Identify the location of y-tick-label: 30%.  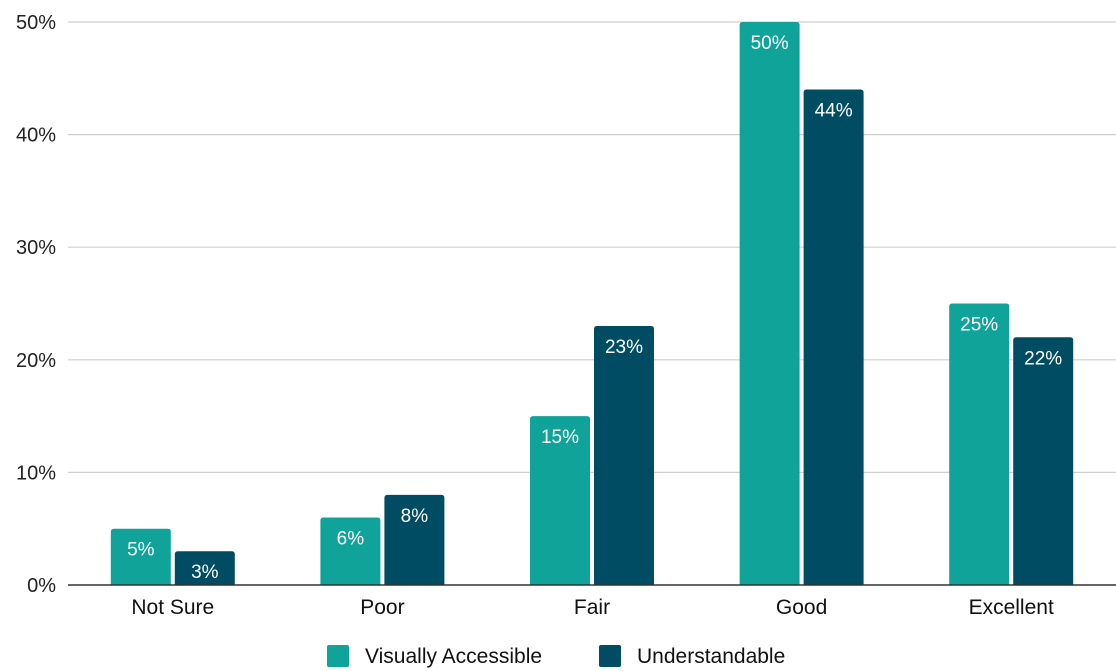
(36, 248).